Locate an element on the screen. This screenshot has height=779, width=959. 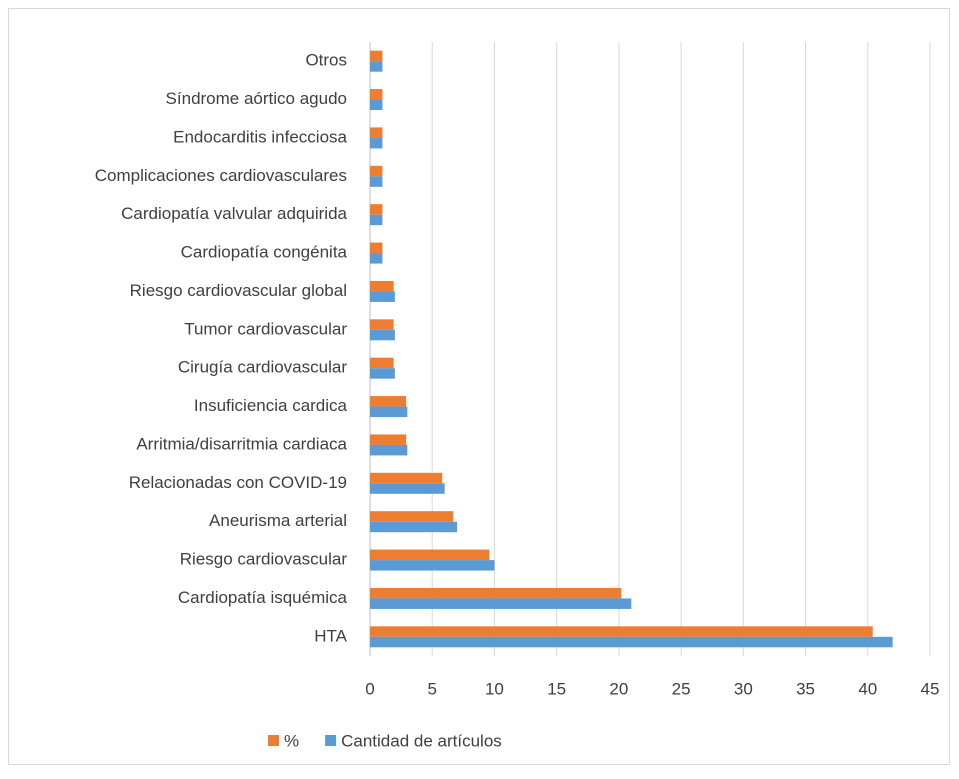
legend-label: % is located at coordinates (291, 740).